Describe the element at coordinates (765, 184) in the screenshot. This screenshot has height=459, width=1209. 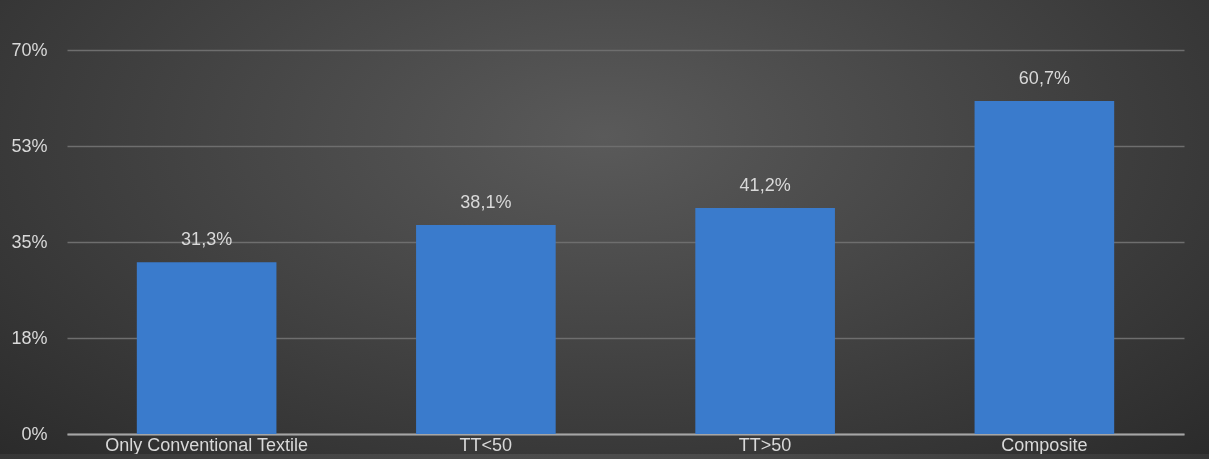
I see `data-label: 41,2%` at that location.